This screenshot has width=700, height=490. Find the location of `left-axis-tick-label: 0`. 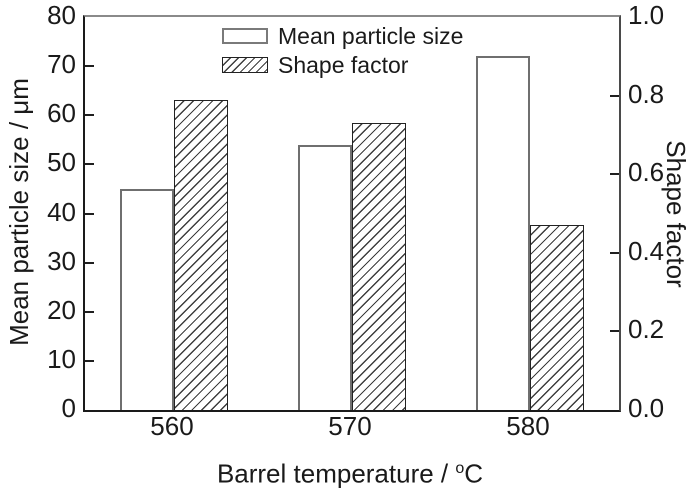

left-axis-tick-label: 0 is located at coordinates (68, 408).